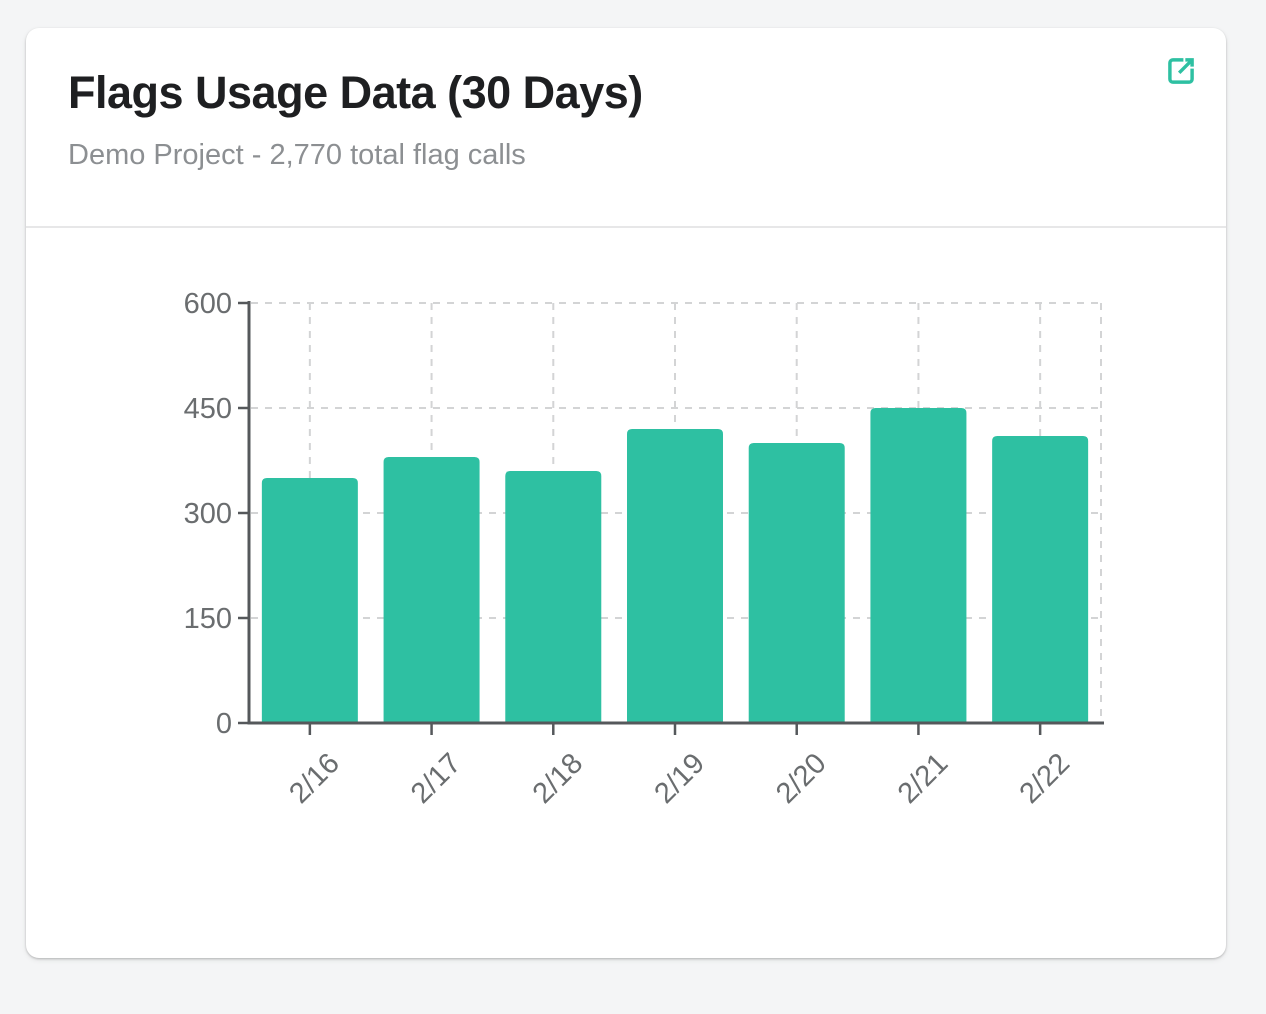  Describe the element at coordinates (918, 565) in the screenshot. I see `bar-2/21` at that location.